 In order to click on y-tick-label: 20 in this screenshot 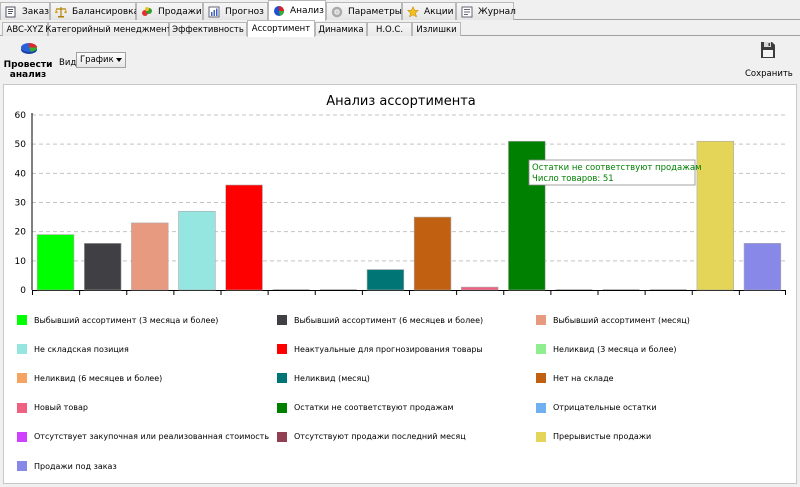, I will do `click(21, 233)`.